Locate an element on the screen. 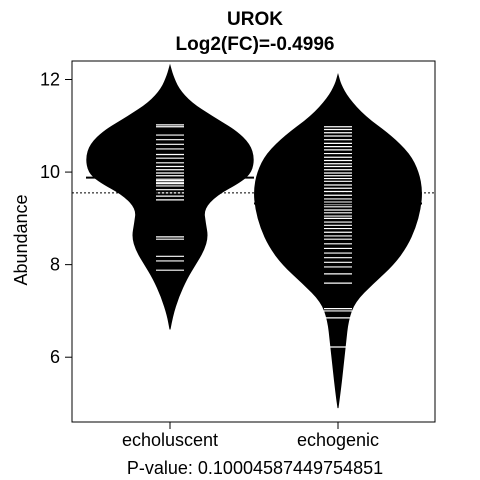  mean-lines-layer is located at coordinates (254, 190).